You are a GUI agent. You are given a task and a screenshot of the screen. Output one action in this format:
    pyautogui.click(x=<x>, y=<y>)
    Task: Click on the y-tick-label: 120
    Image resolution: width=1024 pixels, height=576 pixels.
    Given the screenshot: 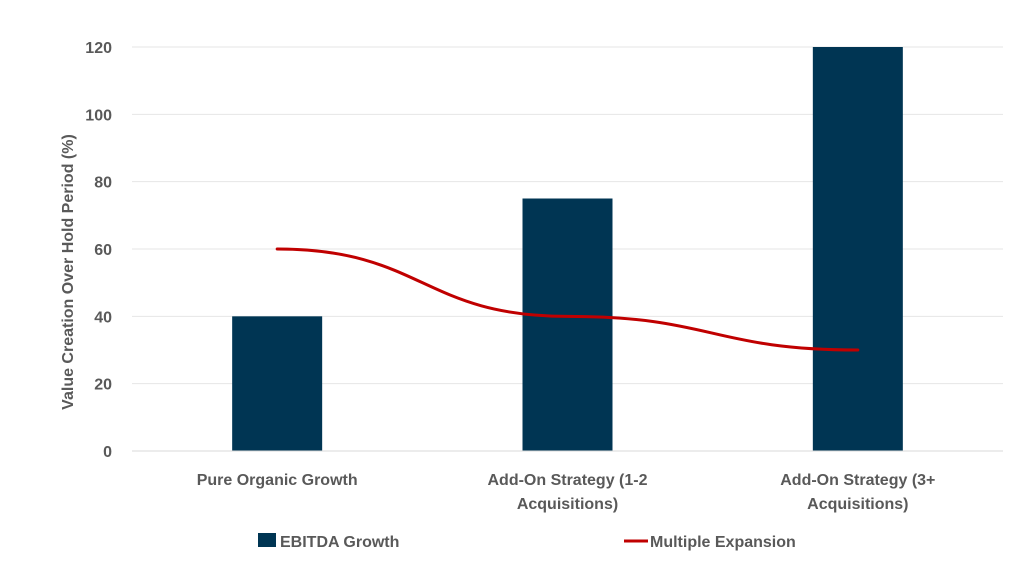 What is the action you would take?
    pyautogui.click(x=98, y=48)
    